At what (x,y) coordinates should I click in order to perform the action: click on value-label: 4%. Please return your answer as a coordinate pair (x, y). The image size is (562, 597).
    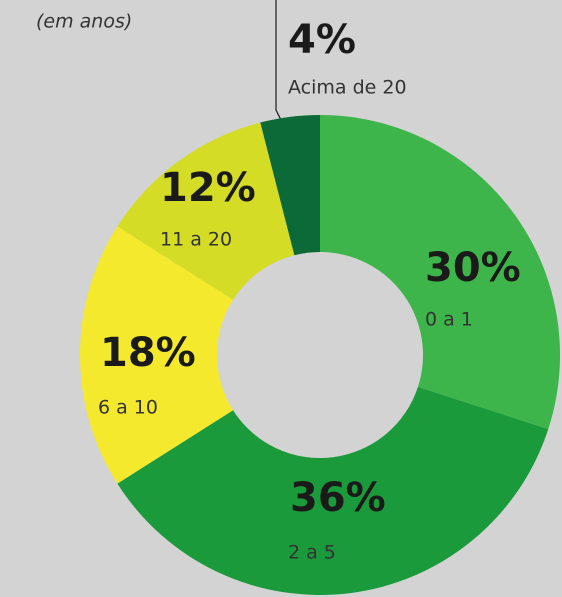
    Looking at the image, I should click on (322, 40).